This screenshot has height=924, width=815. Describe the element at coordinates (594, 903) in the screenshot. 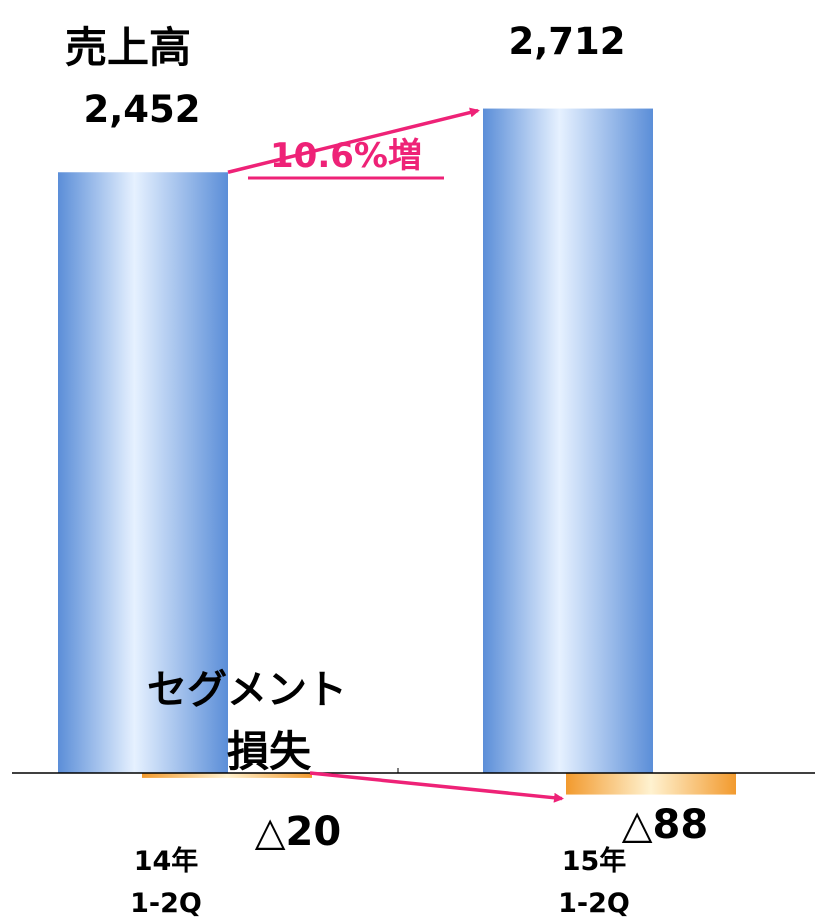

I see `category-label-15-line2: 1-2Q` at that location.